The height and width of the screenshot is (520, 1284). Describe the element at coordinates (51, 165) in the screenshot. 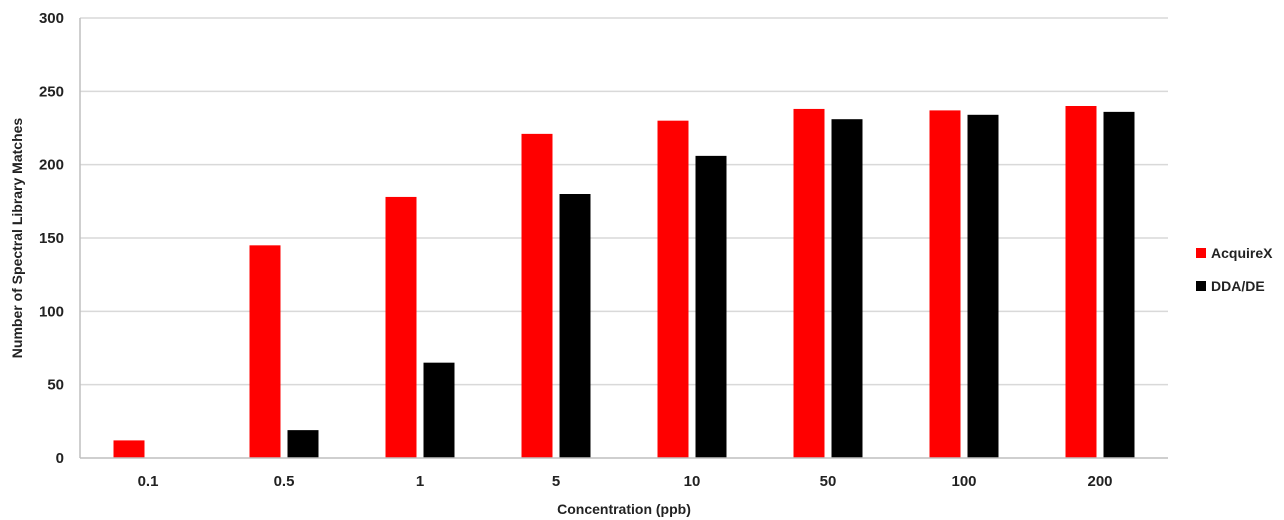

I see `y-tick-label: 200` at that location.